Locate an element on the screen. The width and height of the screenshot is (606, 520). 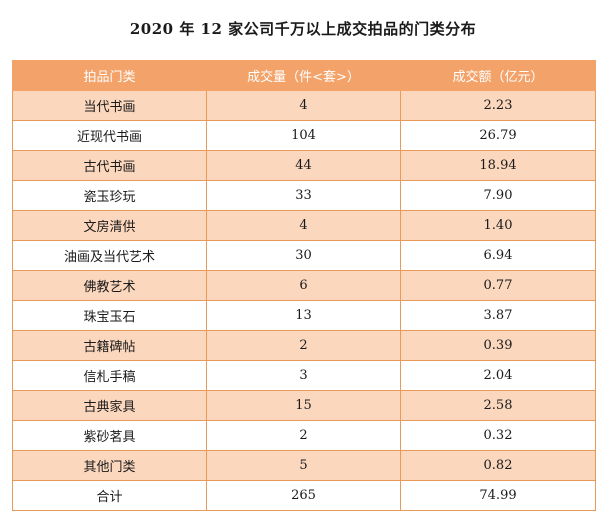
amount-cell: 3.87 is located at coordinates (498, 315).